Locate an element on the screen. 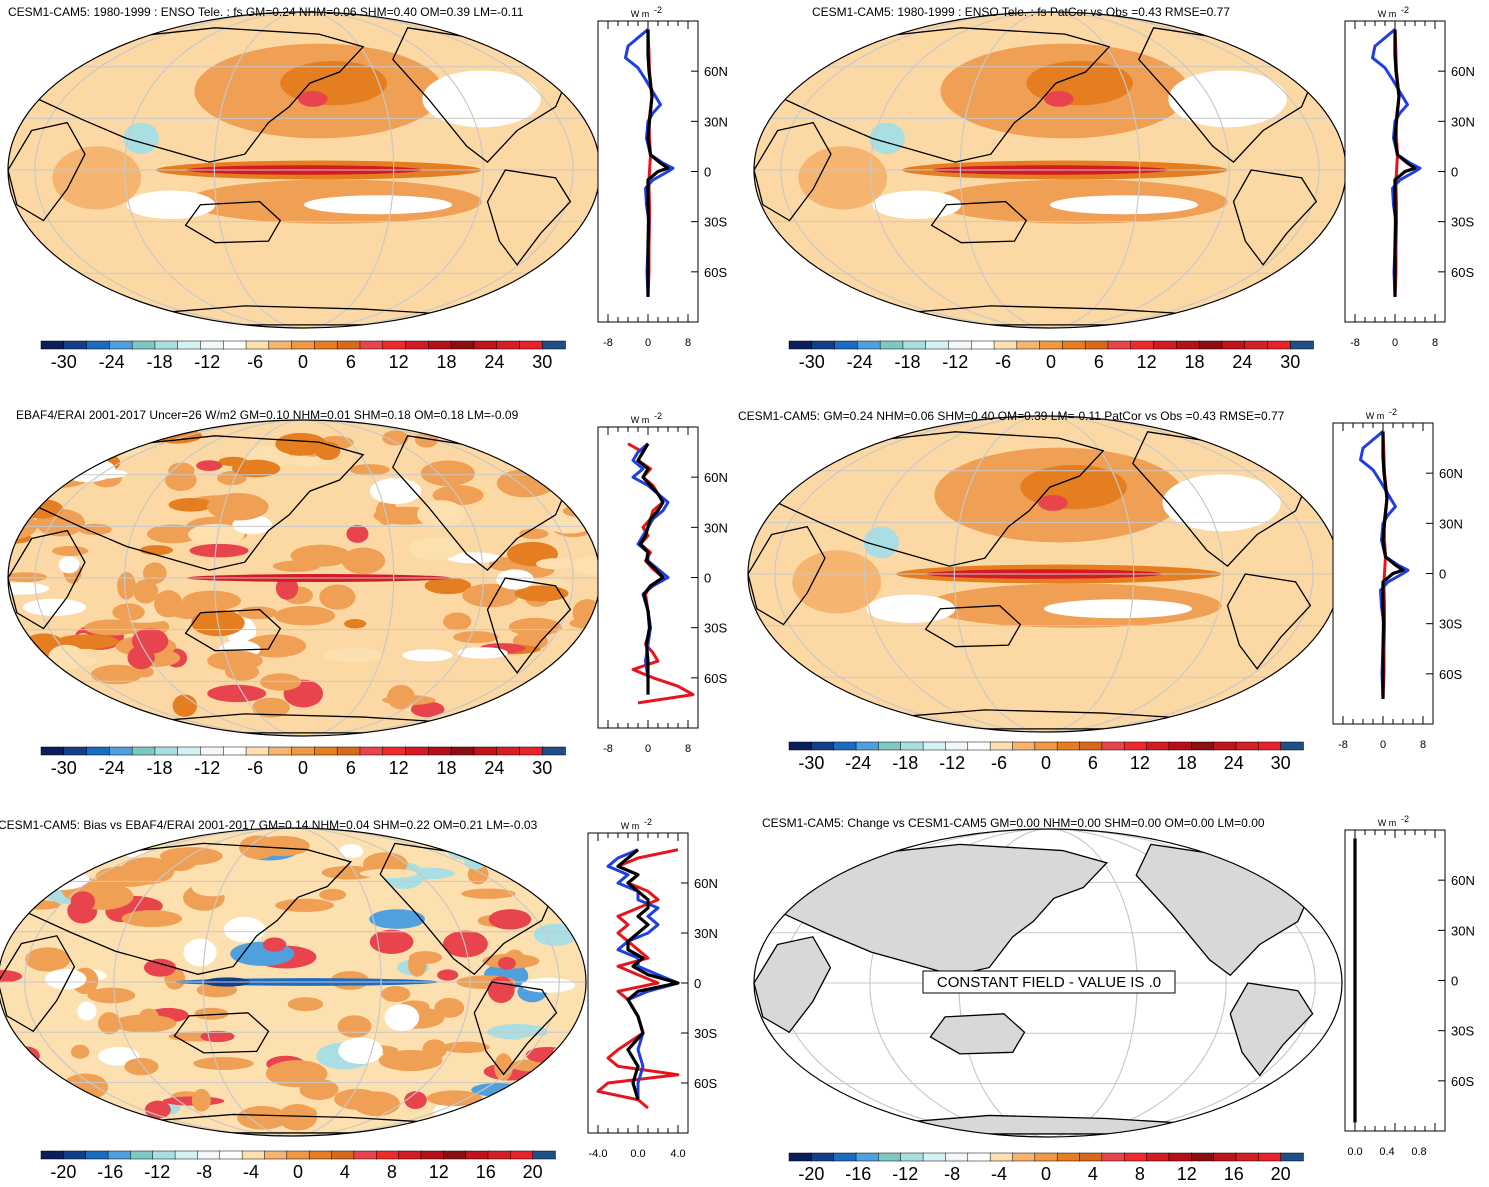  profile-bottom-left: 60N 30N 0 30S 60S -4.0 0.0 4.0 W m -2 is located at coordinates (652, 988).